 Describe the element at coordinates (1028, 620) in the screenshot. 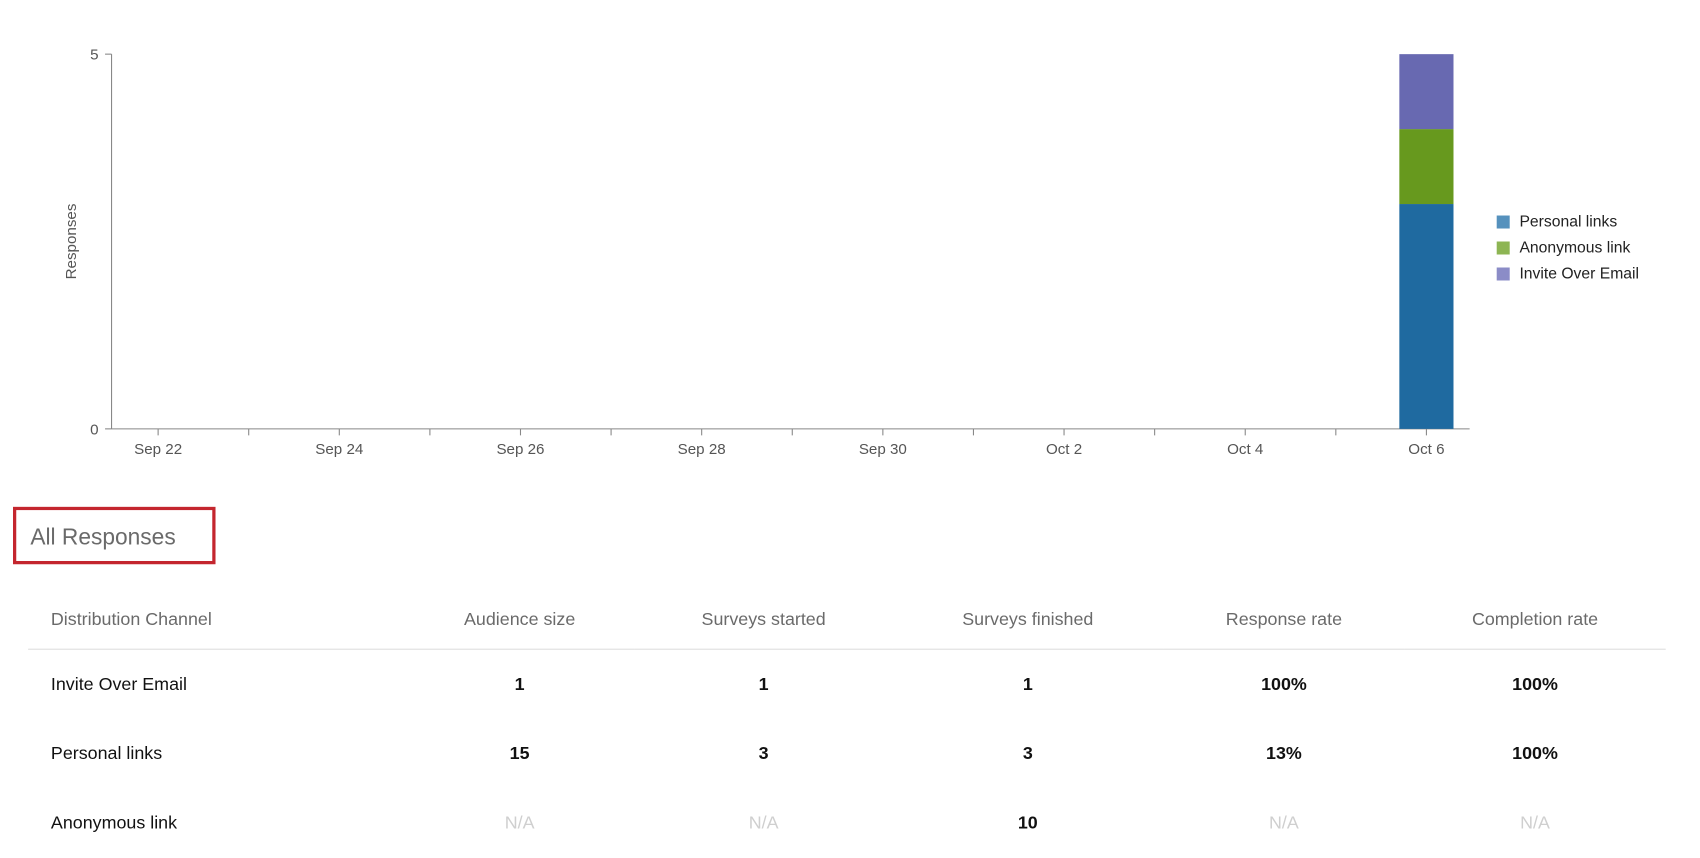

I see `col-surveys-finished: Surveys finished` at that location.